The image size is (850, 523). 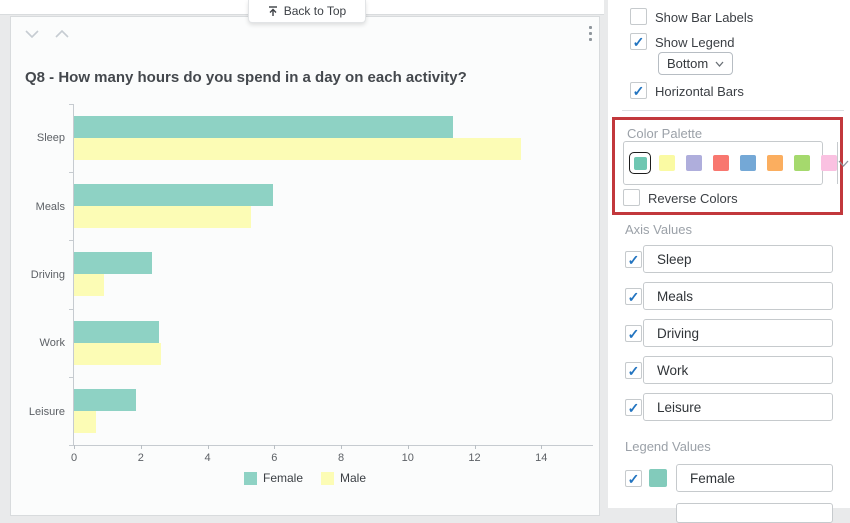 What do you see at coordinates (633, 333) in the screenshot?
I see `axis-value-checkbox-driving: ✓` at bounding box center [633, 333].